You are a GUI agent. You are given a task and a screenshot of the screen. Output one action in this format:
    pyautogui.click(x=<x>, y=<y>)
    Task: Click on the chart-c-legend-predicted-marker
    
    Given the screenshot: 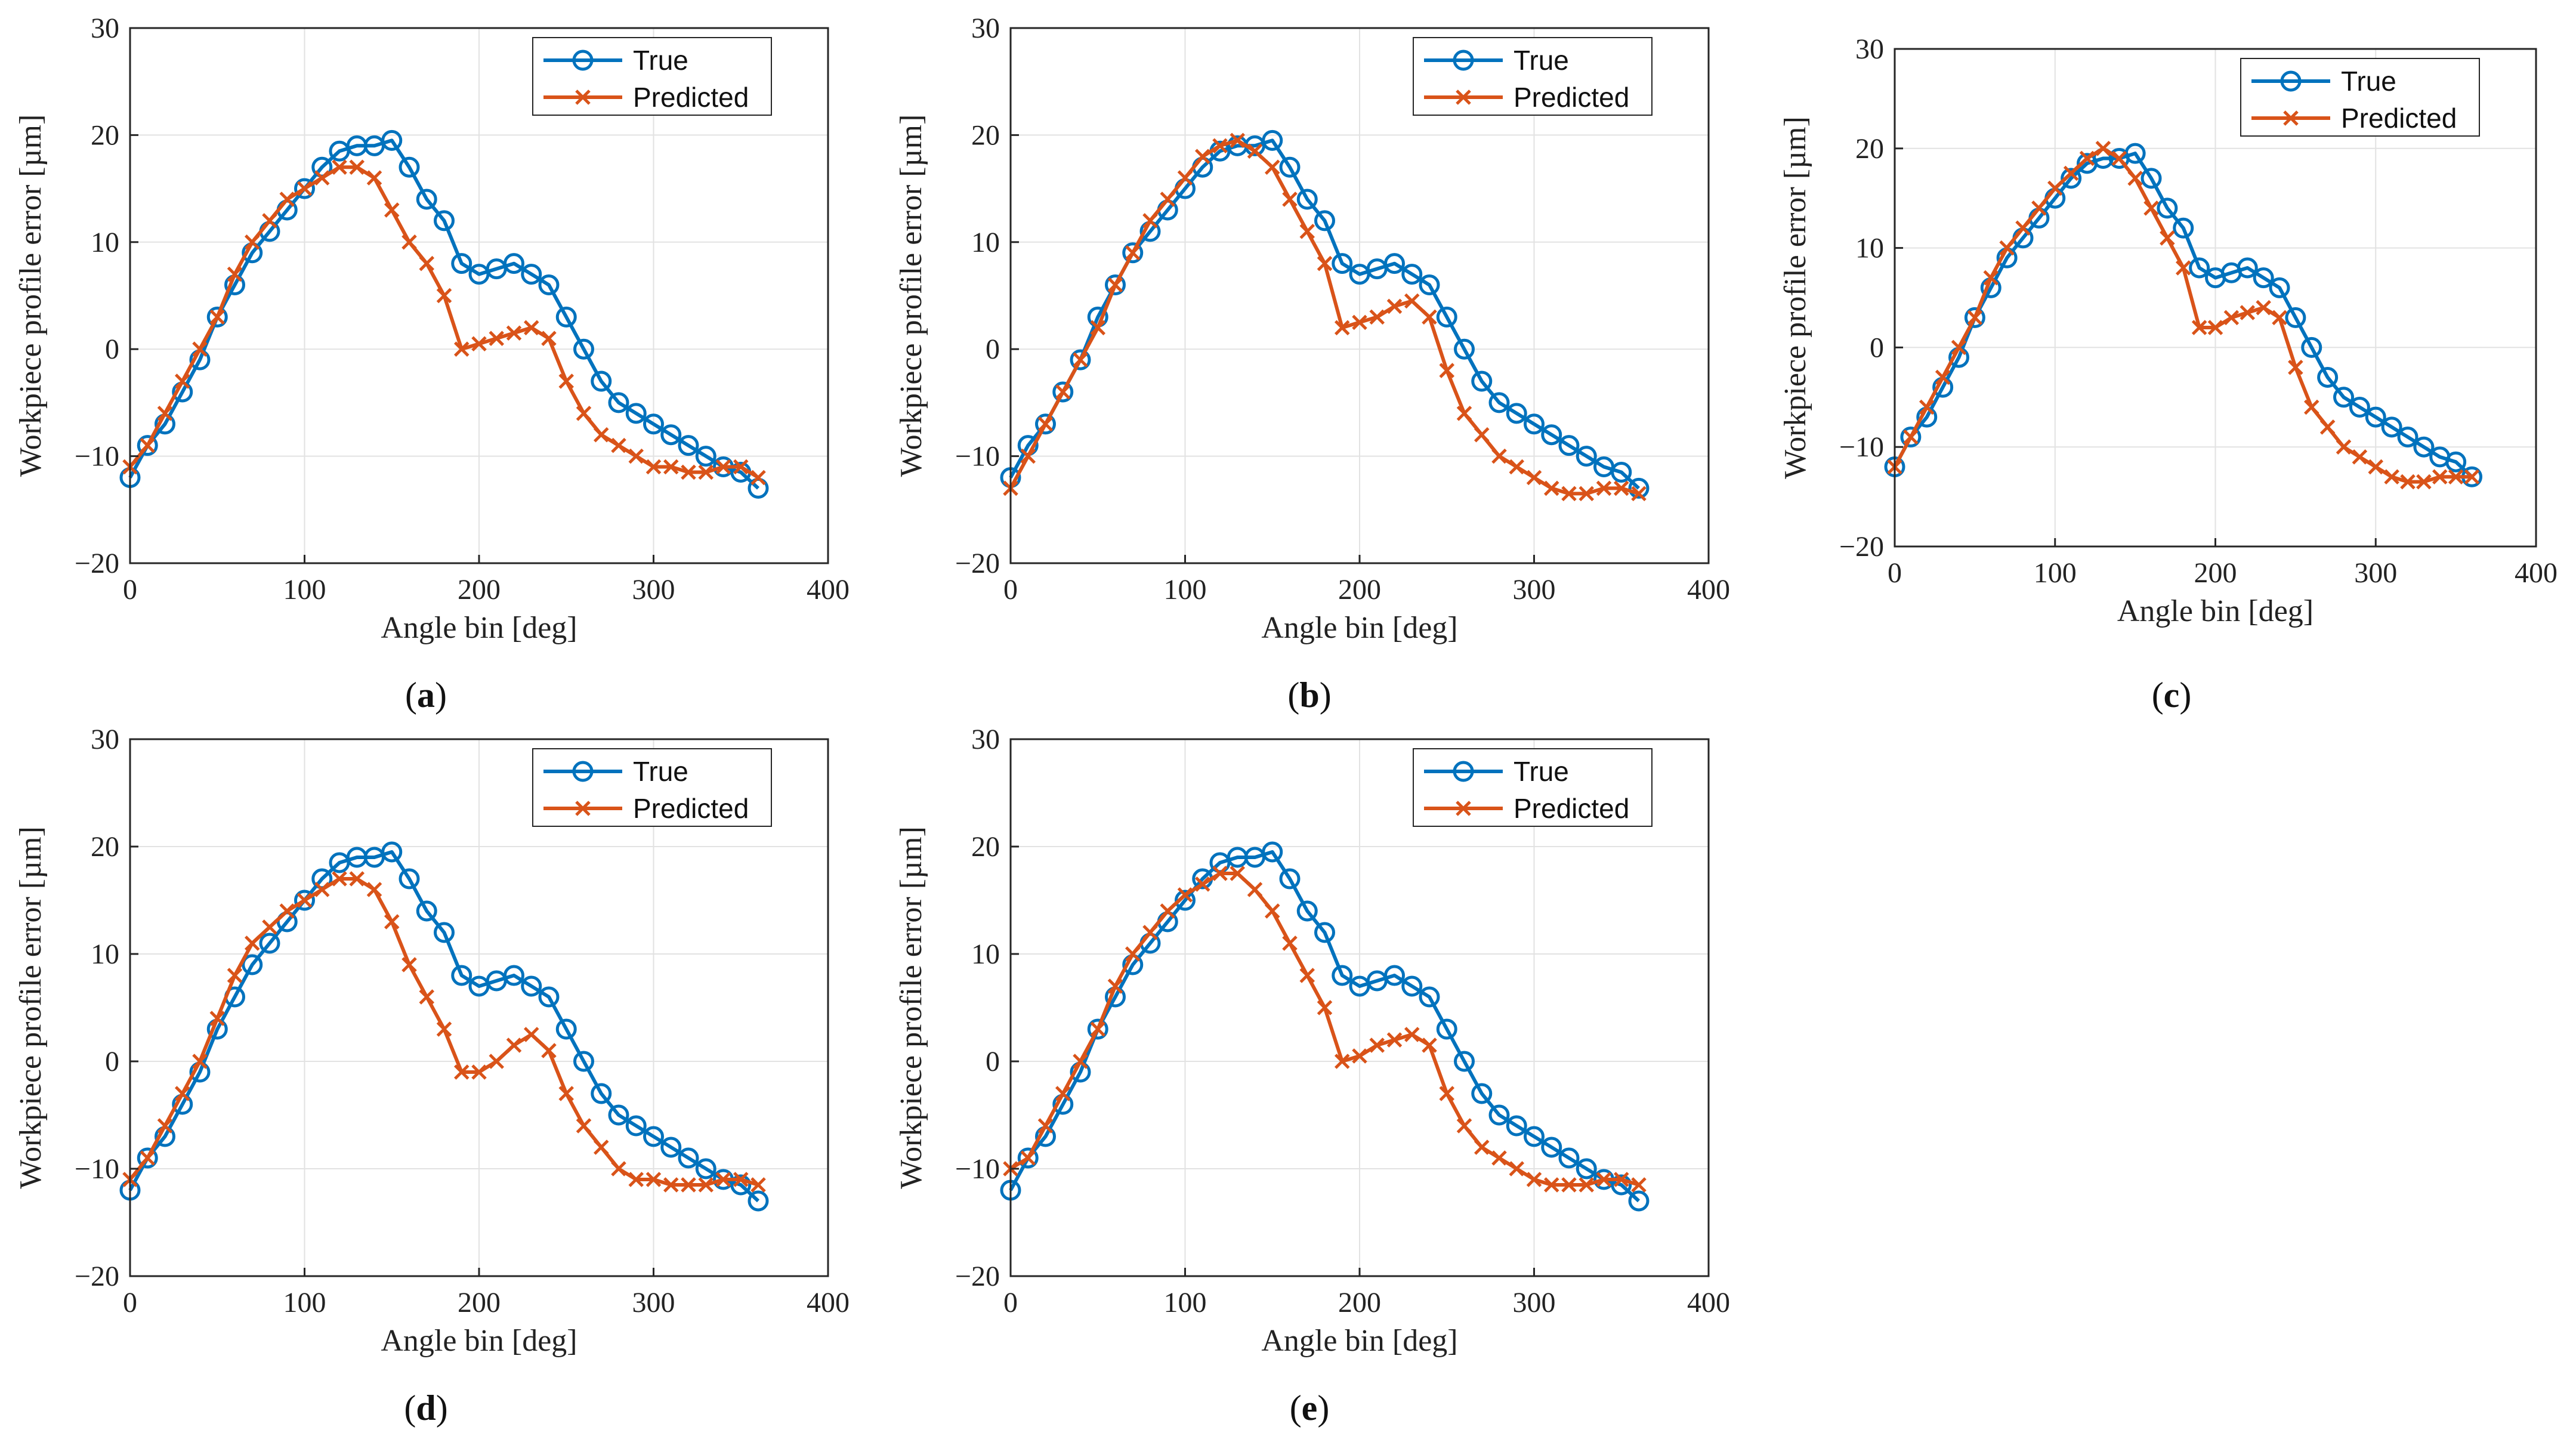 What is the action you would take?
    pyautogui.click(x=2291, y=118)
    